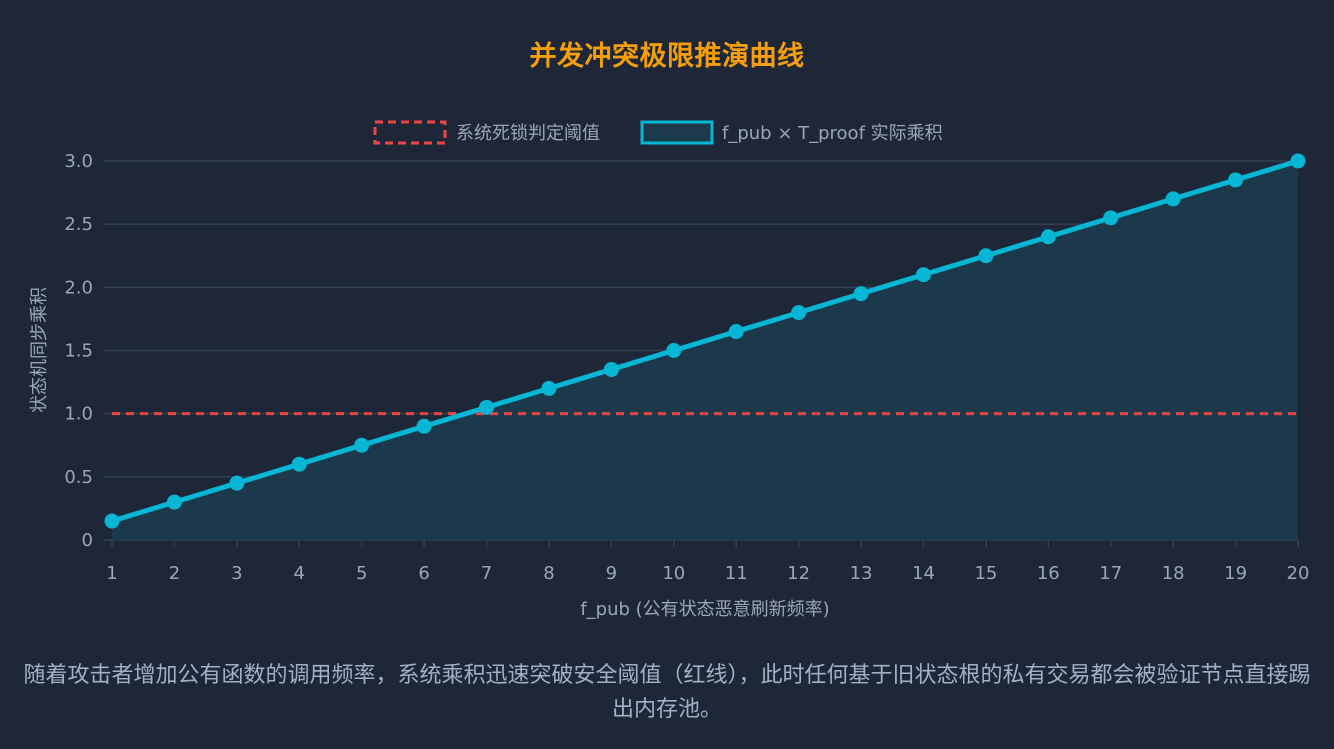 The height and width of the screenshot is (749, 1334). I want to click on x-tick-label: 13, so click(861, 573).